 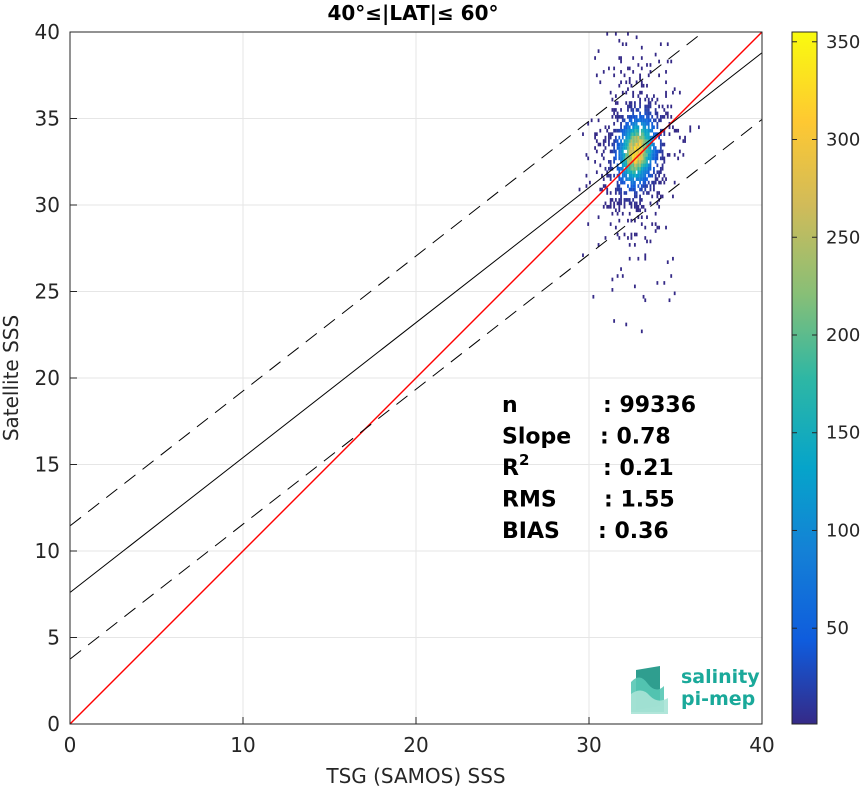 What do you see at coordinates (419, 737) in the screenshot?
I see `x-axis-ticks: 0 10 20 30 40` at bounding box center [419, 737].